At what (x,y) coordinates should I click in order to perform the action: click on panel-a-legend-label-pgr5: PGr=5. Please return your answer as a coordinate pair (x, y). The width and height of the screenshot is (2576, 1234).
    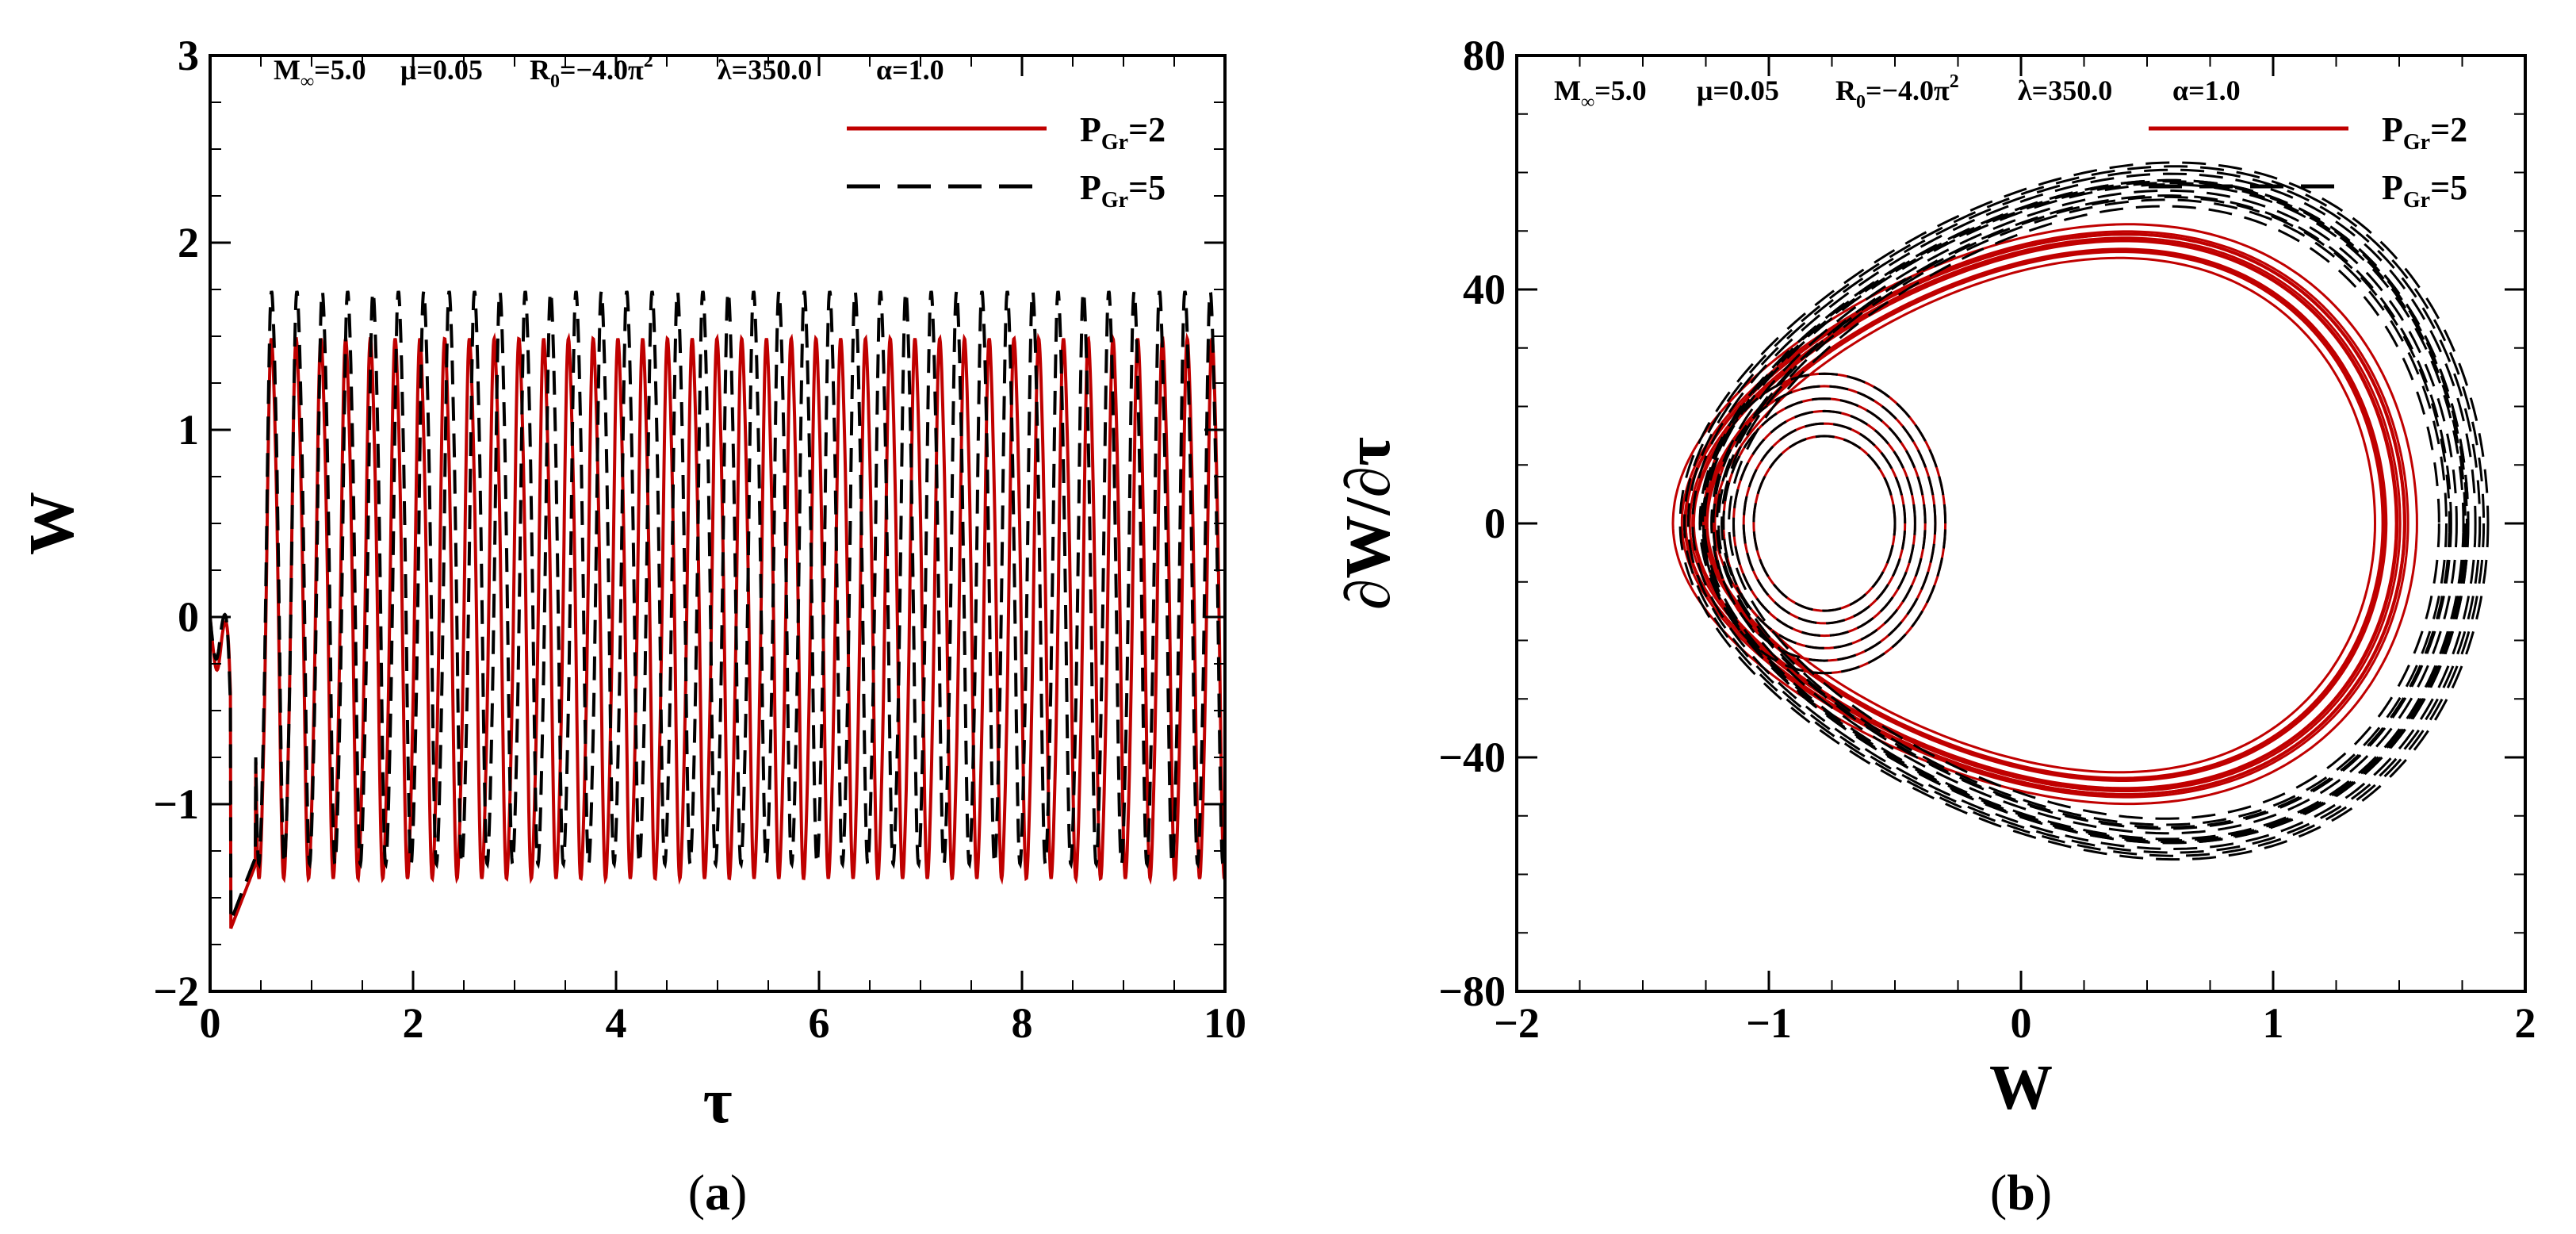
    Looking at the image, I should click on (1123, 191).